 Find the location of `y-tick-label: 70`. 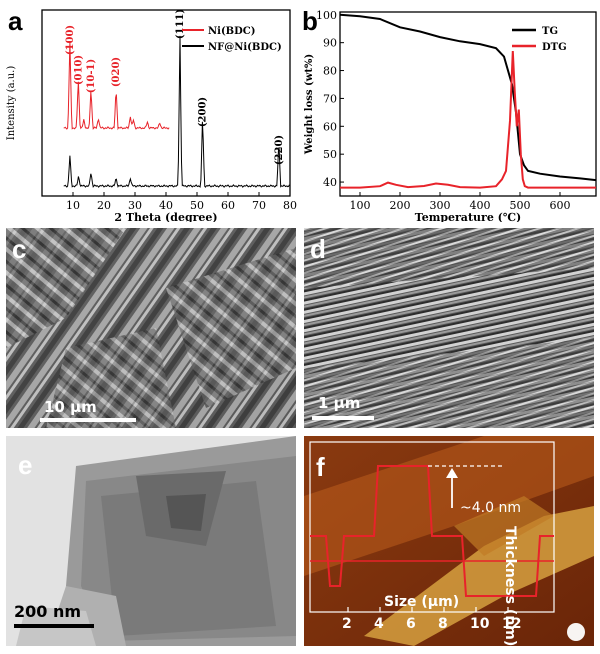

y-tick-label: 70 is located at coordinates (330, 98).